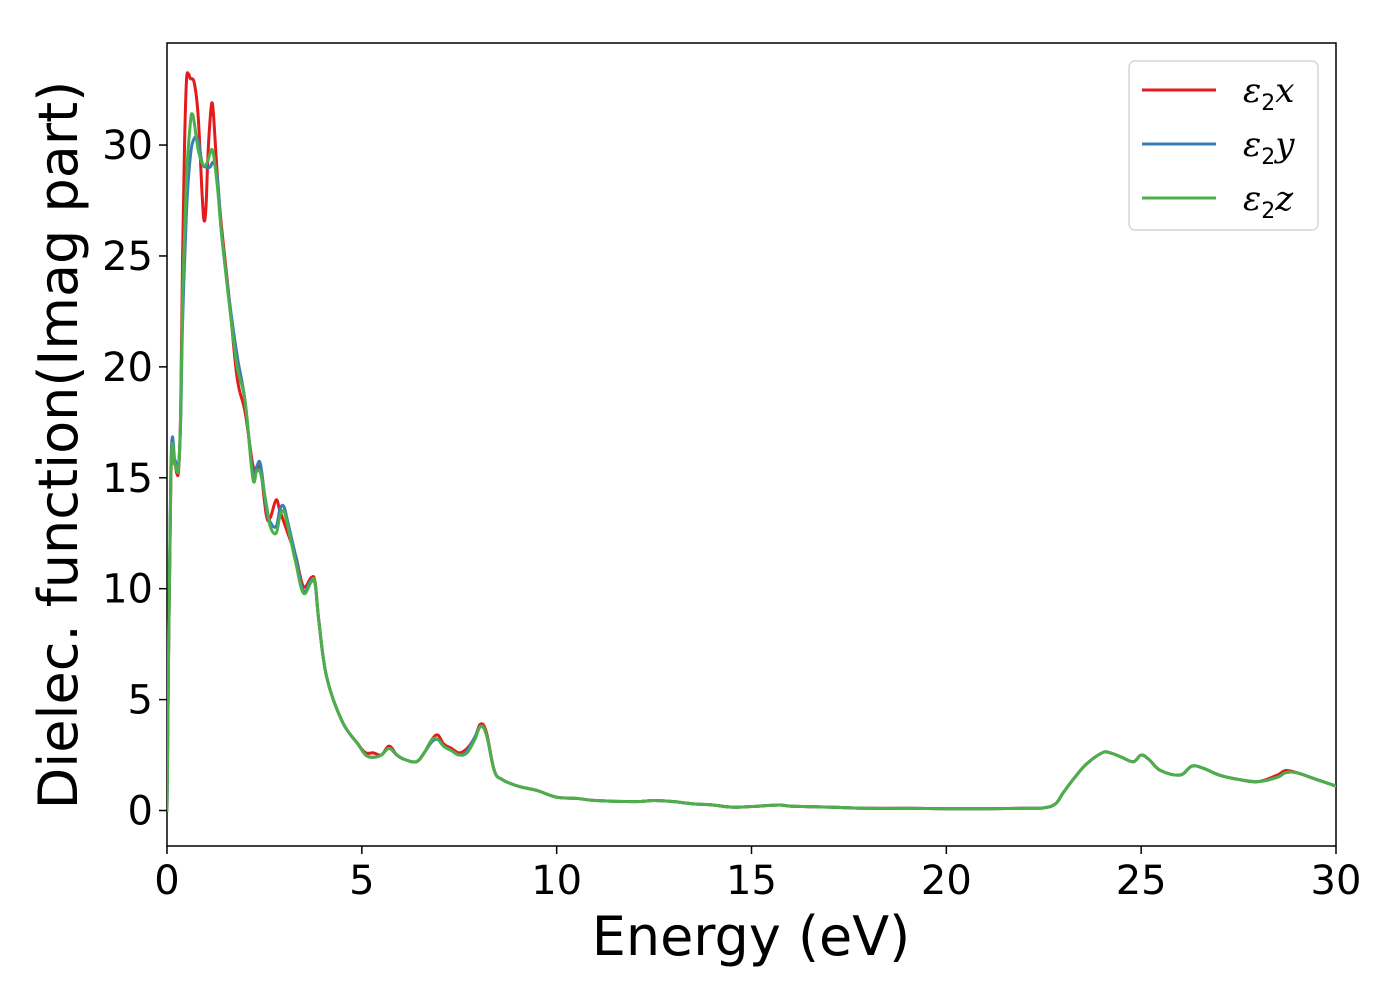 The height and width of the screenshot is (1000, 1400). What do you see at coordinates (751, 881) in the screenshot?
I see `x-tick-label: 15` at bounding box center [751, 881].